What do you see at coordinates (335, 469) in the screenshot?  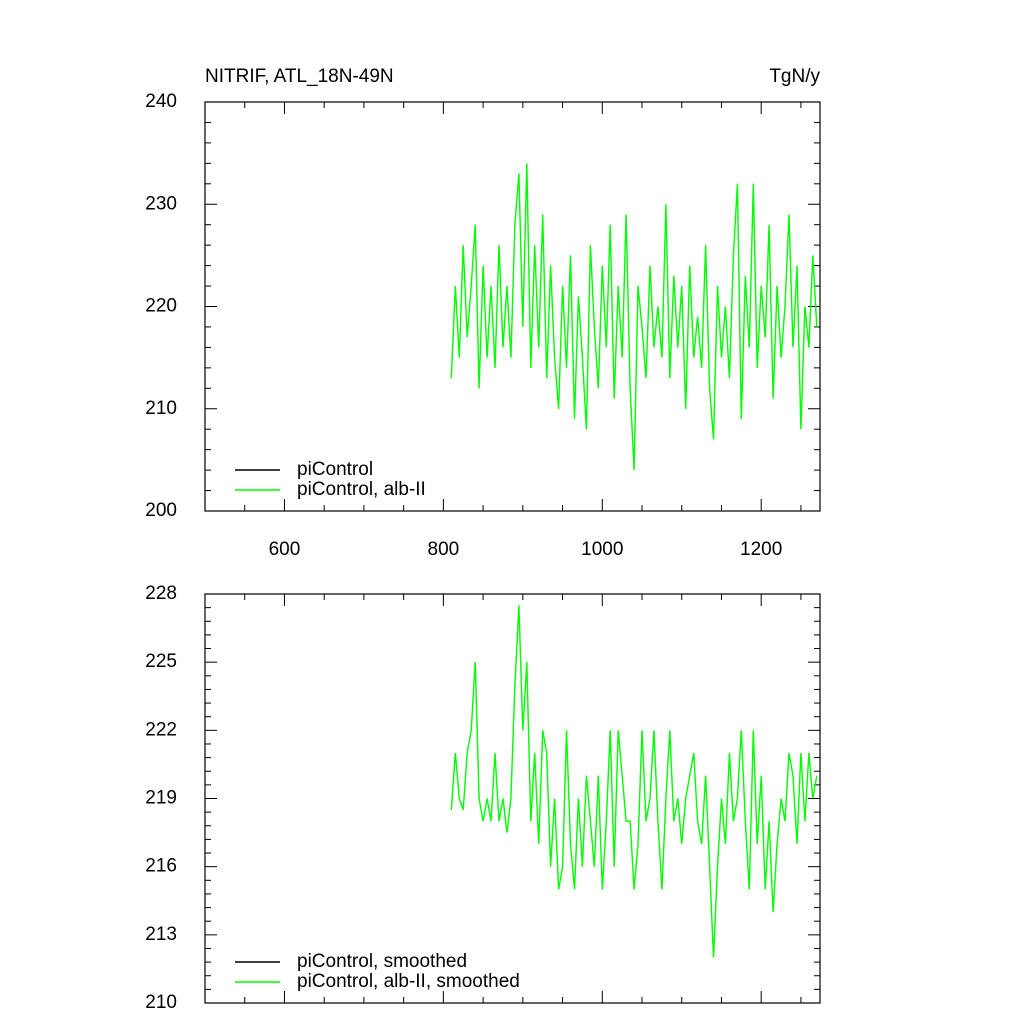 I see `legend-label: piControl` at bounding box center [335, 469].